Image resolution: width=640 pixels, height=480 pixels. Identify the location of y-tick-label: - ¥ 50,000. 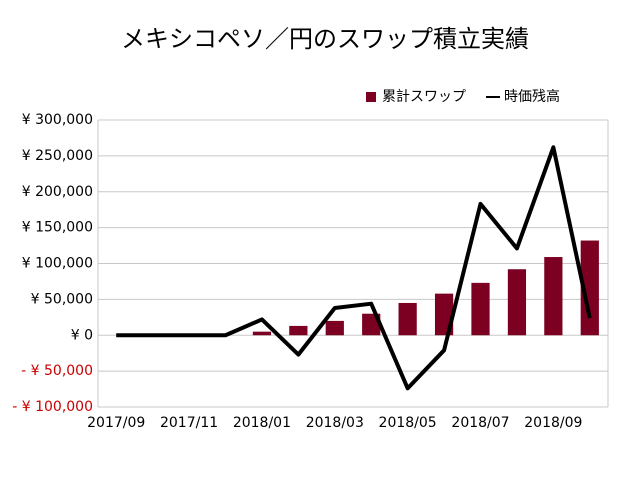
(57, 371).